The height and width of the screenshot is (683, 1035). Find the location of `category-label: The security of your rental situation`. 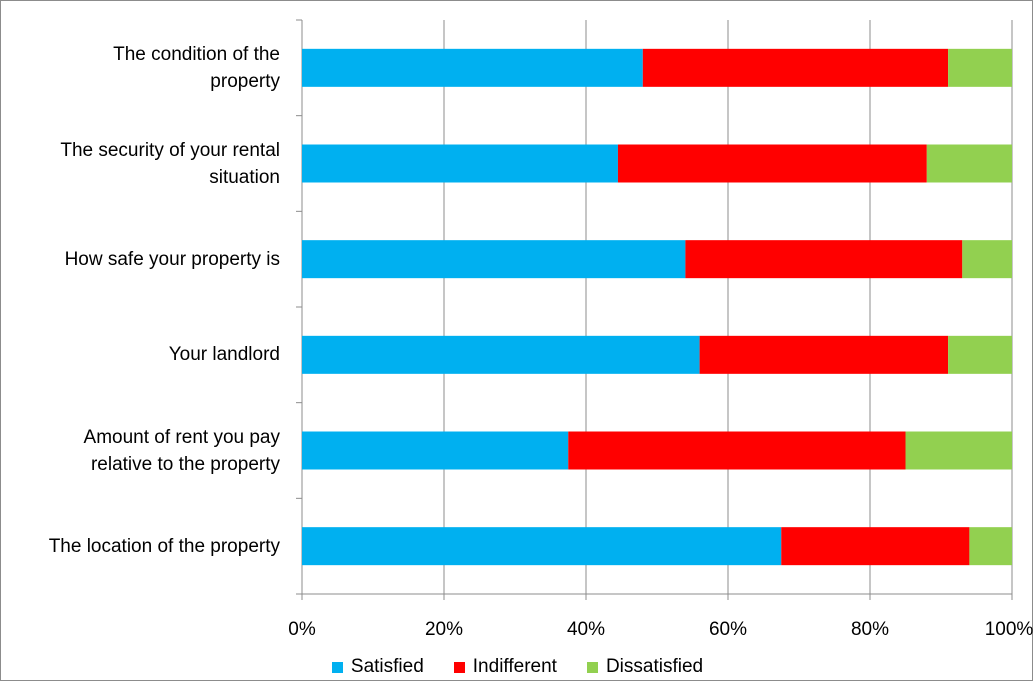

category-label: The security of your rental situation is located at coordinates (170, 163).